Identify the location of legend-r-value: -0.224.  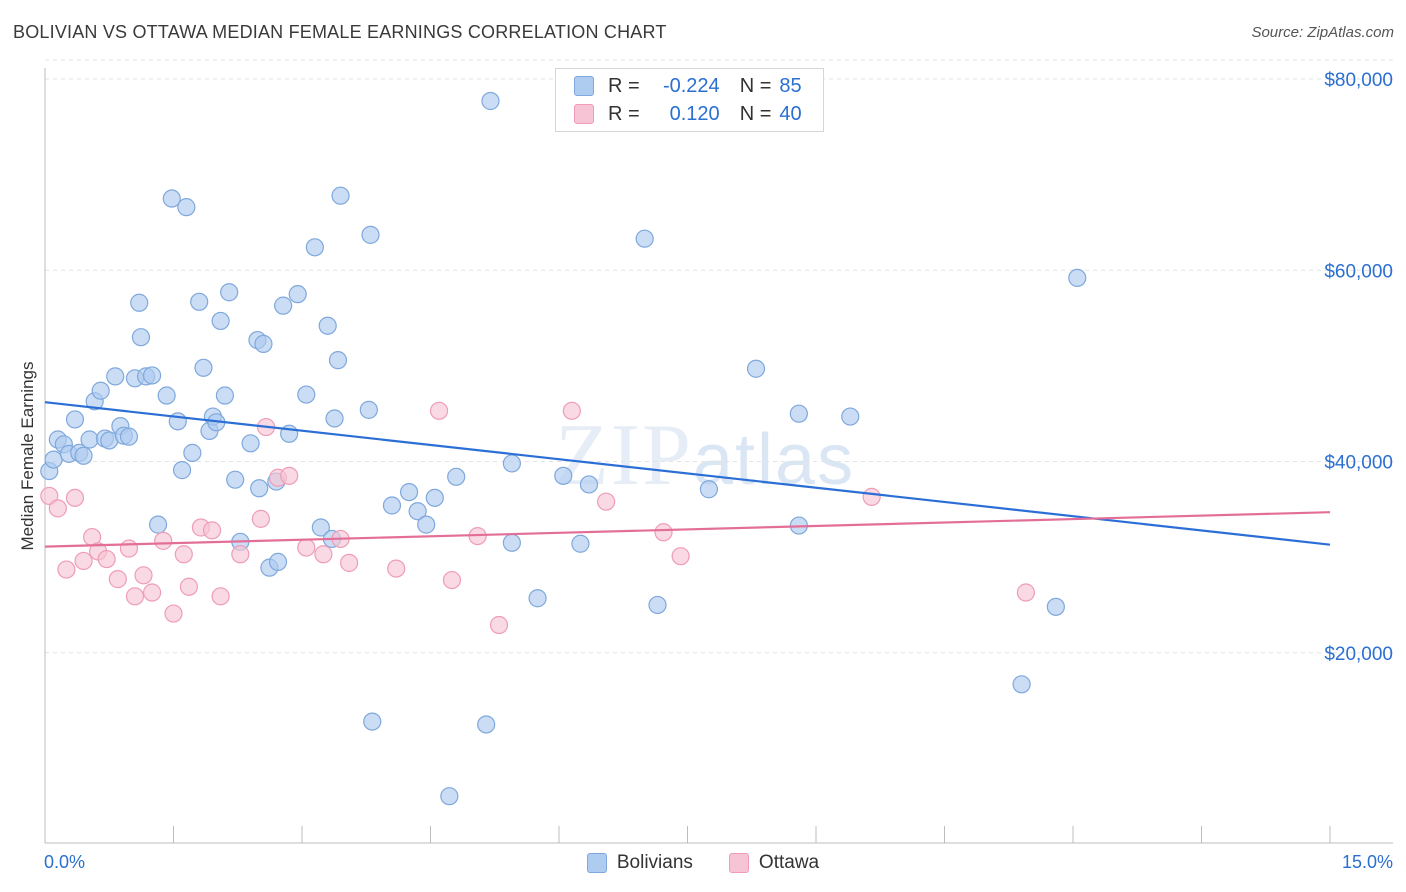
(691, 85).